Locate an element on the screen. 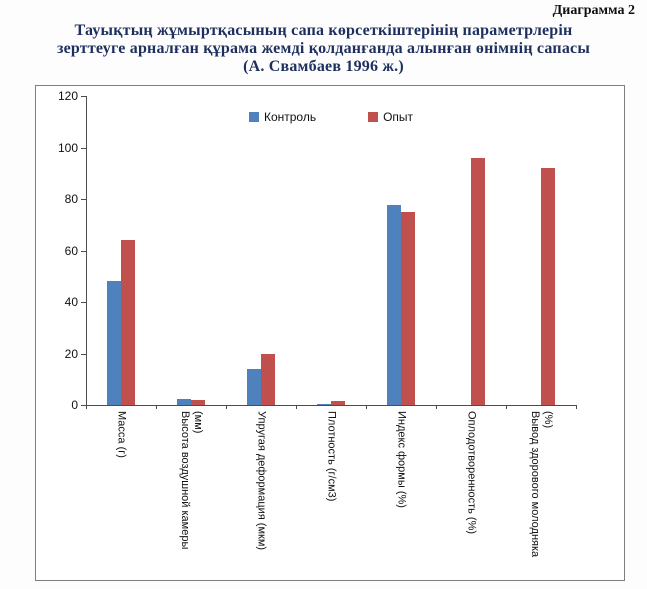  legend-item: Контроль is located at coordinates (282, 117).